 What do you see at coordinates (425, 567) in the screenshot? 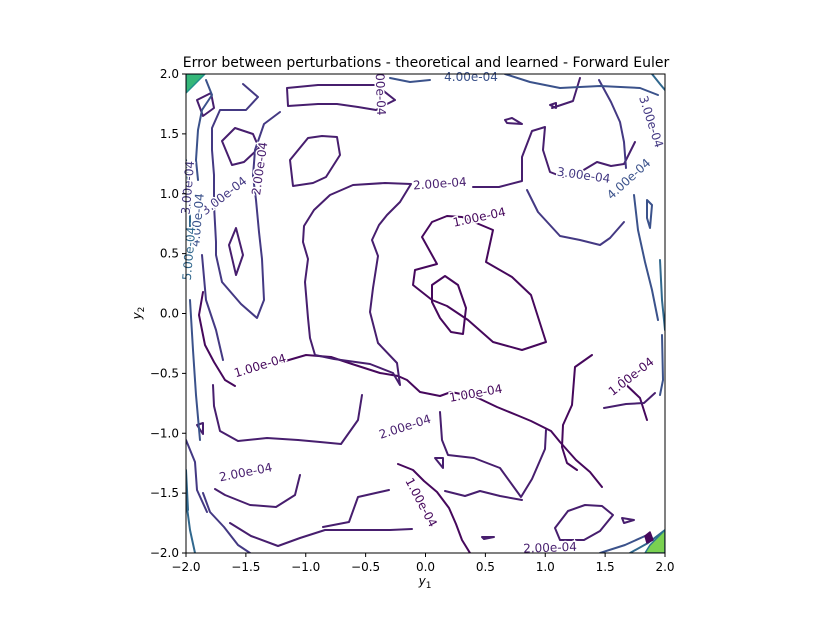
I see `x-tick-label: 0.0` at bounding box center [425, 567].